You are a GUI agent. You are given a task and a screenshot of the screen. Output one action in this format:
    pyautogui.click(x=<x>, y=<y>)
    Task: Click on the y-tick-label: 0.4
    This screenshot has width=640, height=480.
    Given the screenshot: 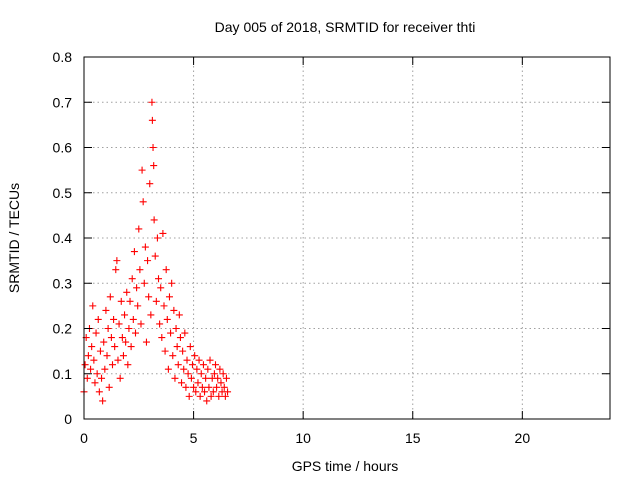 What is the action you would take?
    pyautogui.click(x=63, y=238)
    